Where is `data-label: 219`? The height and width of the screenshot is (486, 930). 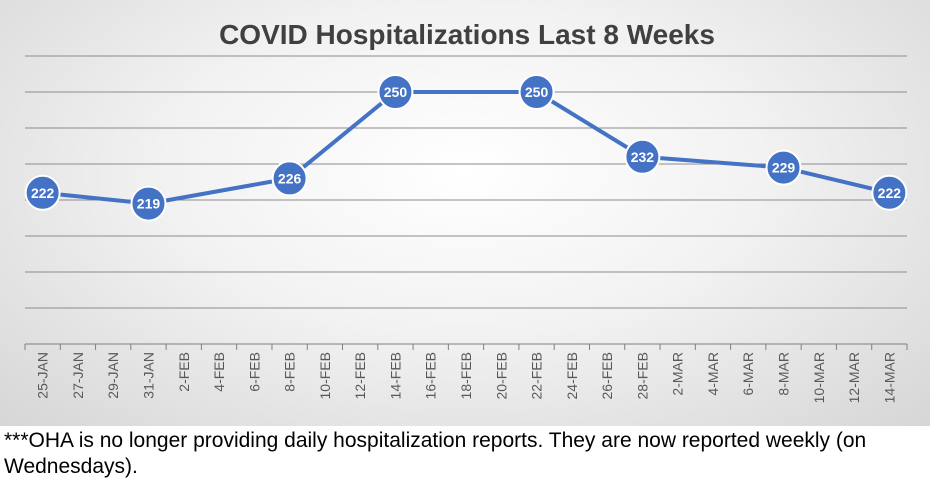
data-label: 219 is located at coordinates (149, 204).